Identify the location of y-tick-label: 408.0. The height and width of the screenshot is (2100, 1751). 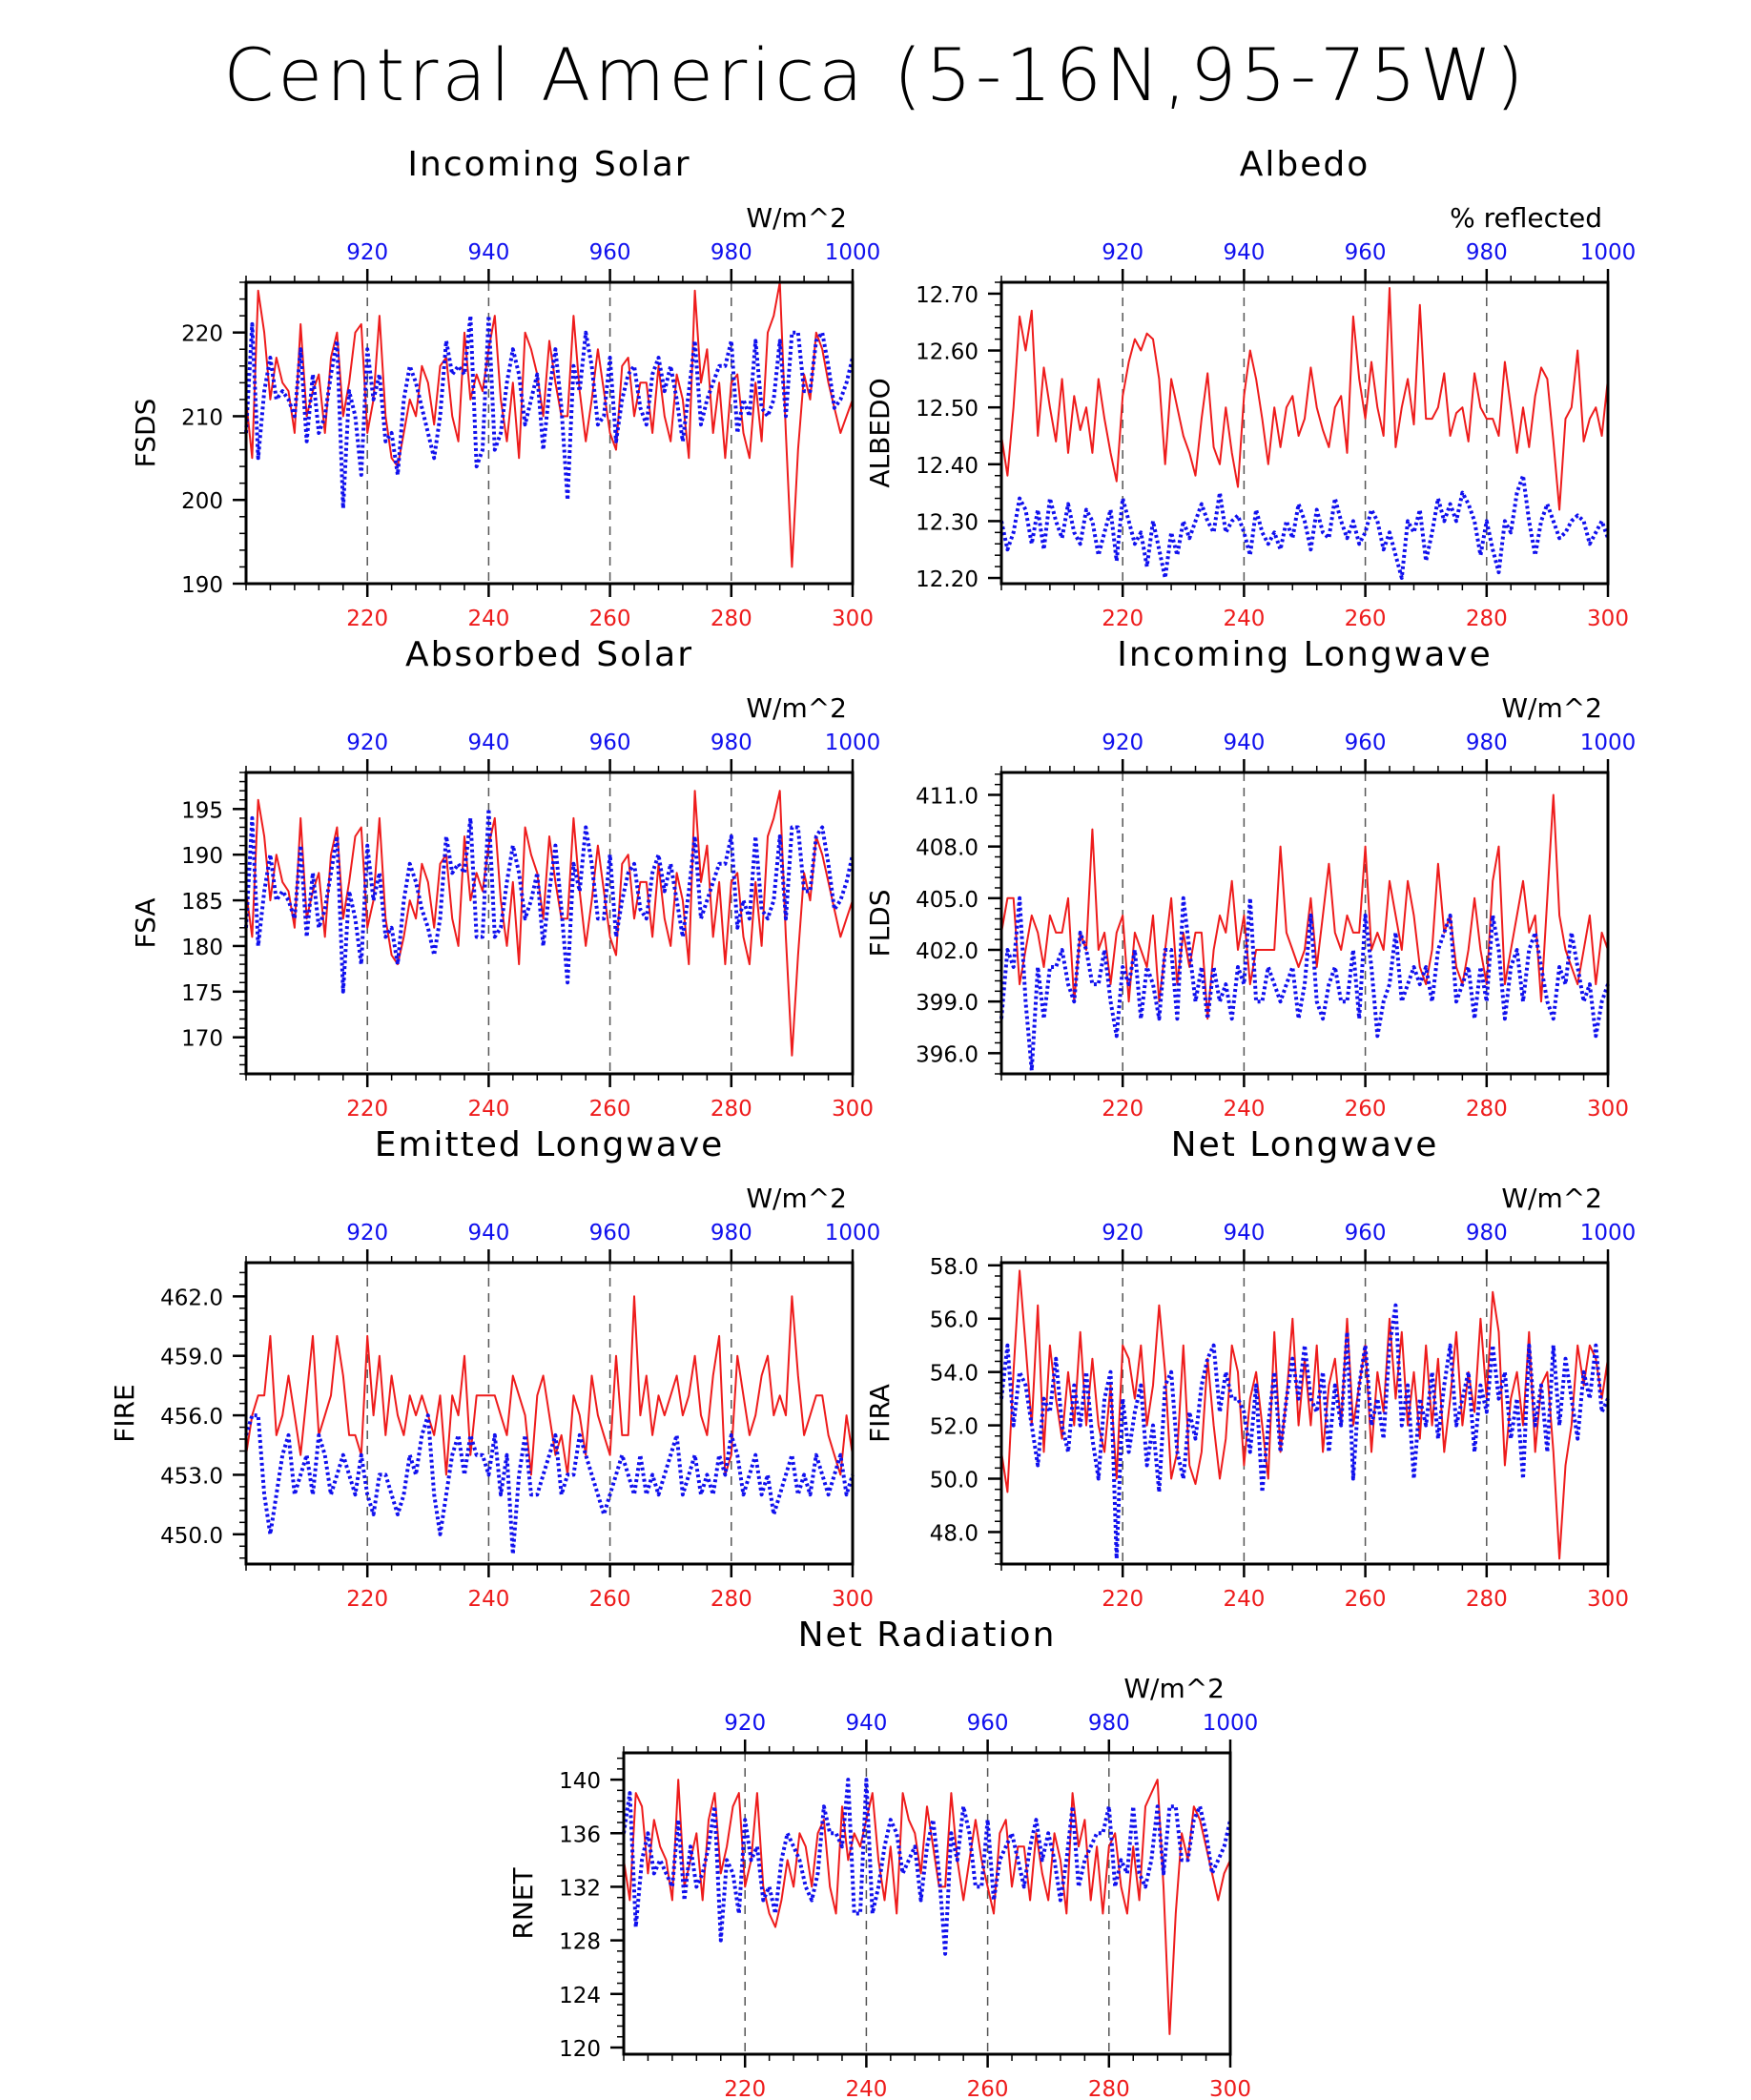
(947, 848).